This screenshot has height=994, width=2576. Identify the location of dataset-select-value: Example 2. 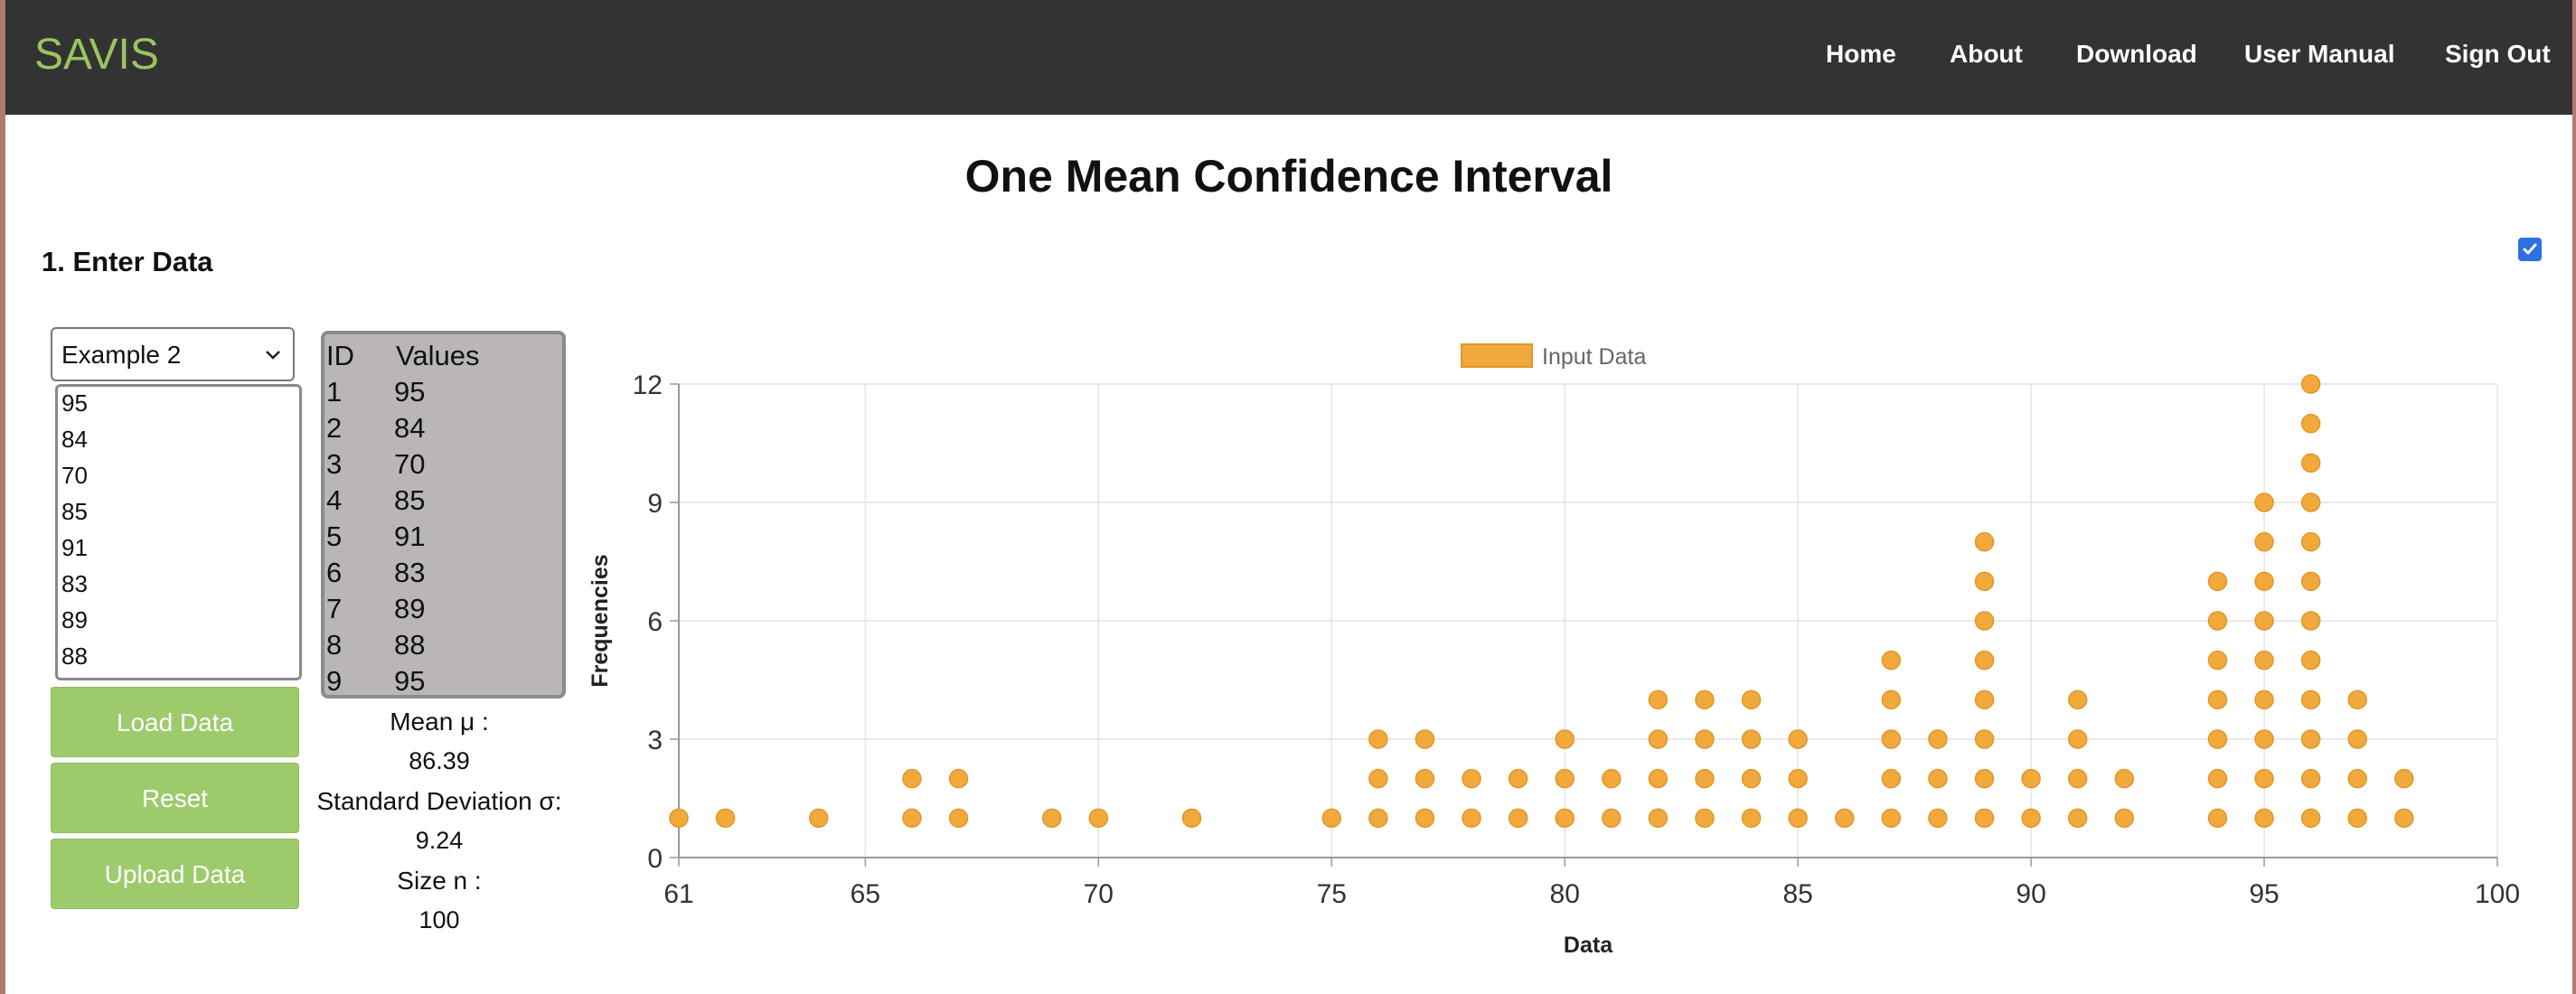
(122, 355).